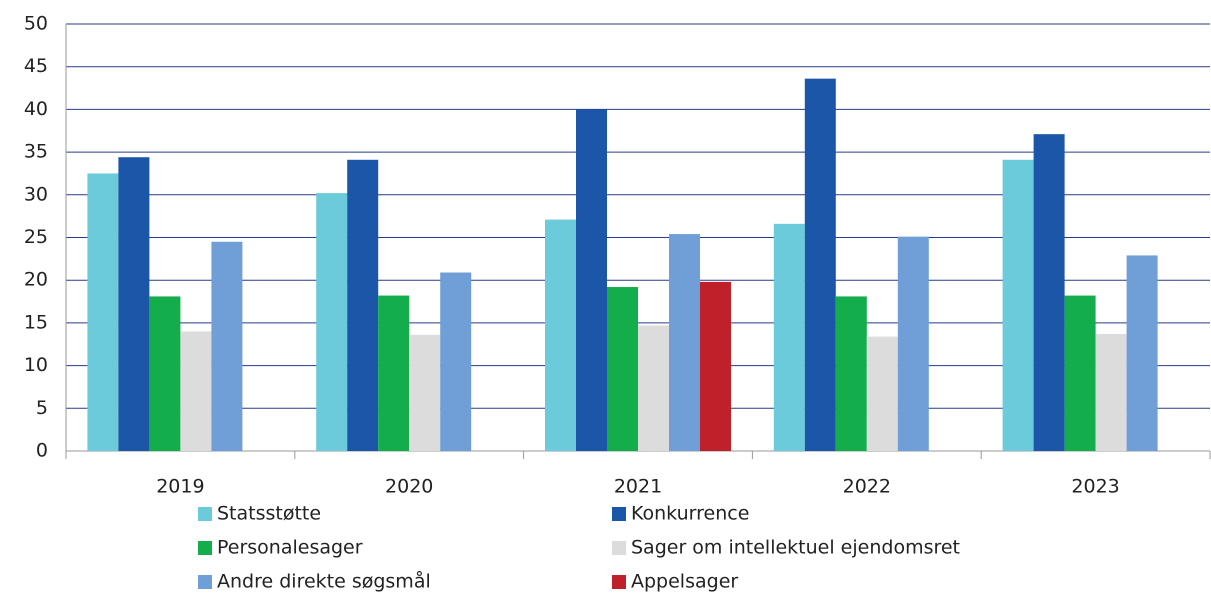 This screenshot has height=597, width=1211. What do you see at coordinates (36, 280) in the screenshot?
I see `y-tick-label: 20` at bounding box center [36, 280].